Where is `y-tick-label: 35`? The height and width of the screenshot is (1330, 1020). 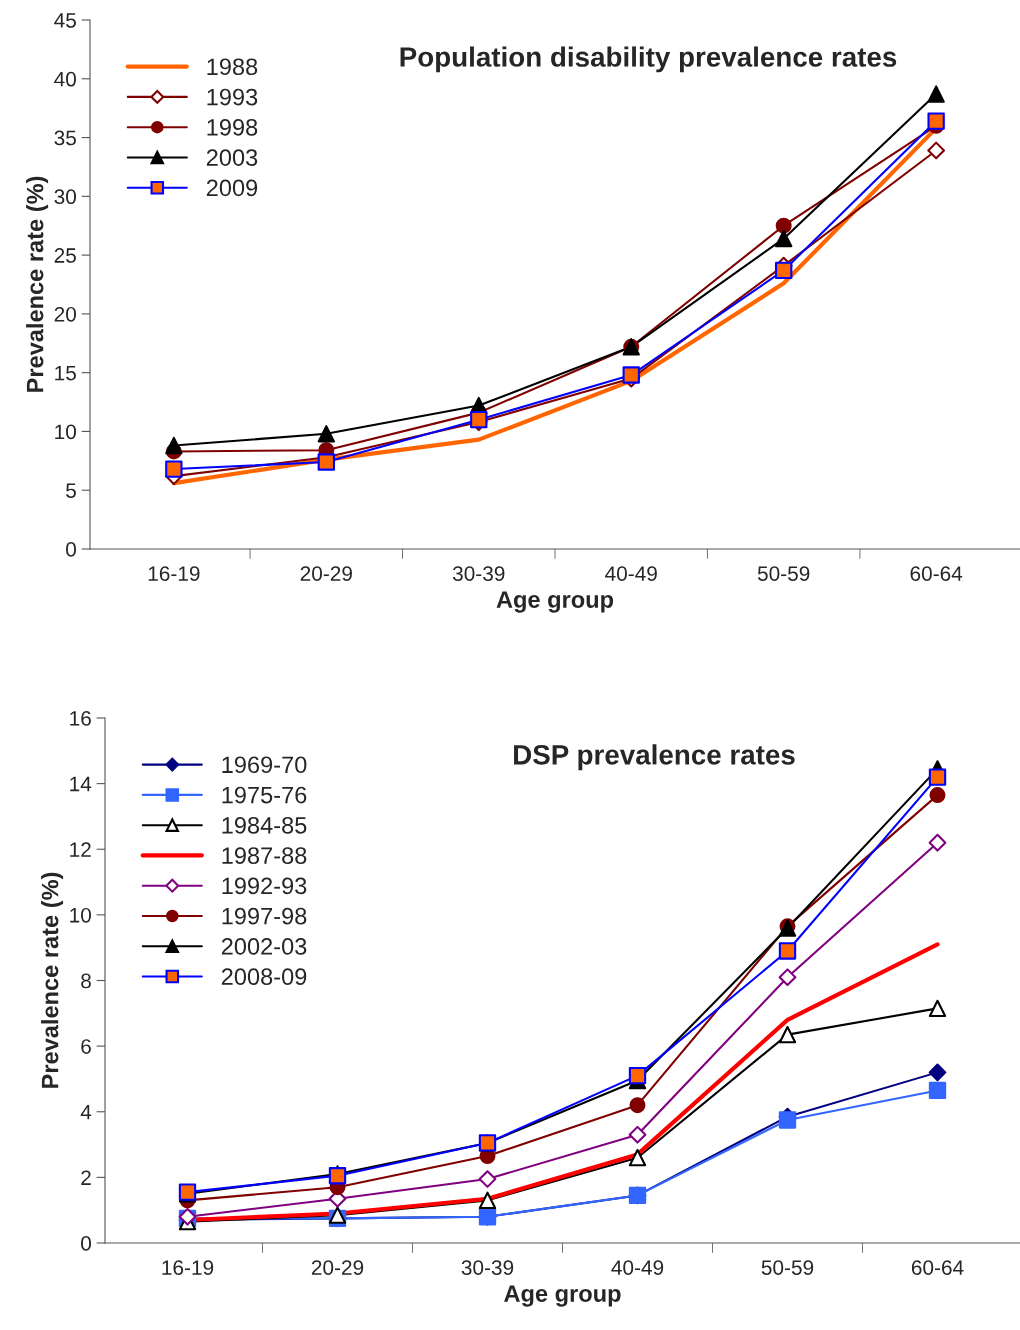 y-tick-label: 35 is located at coordinates (65, 138).